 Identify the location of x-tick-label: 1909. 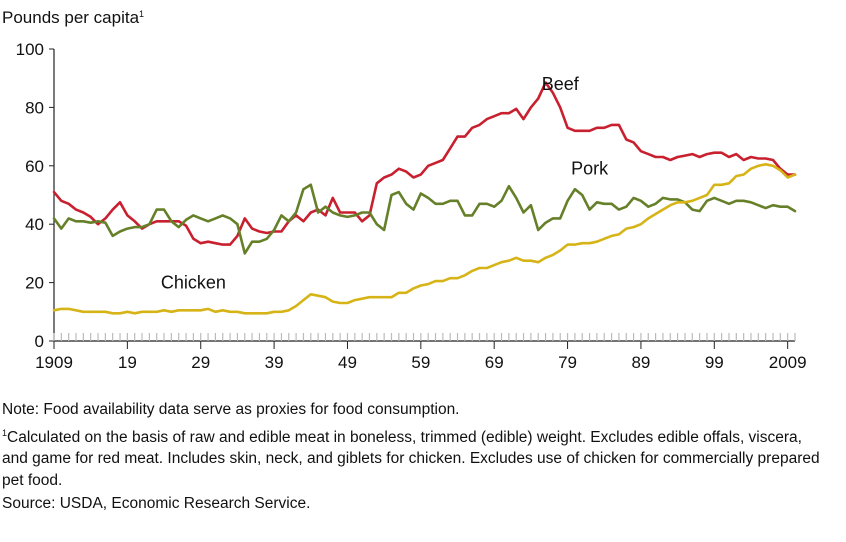
(54, 362).